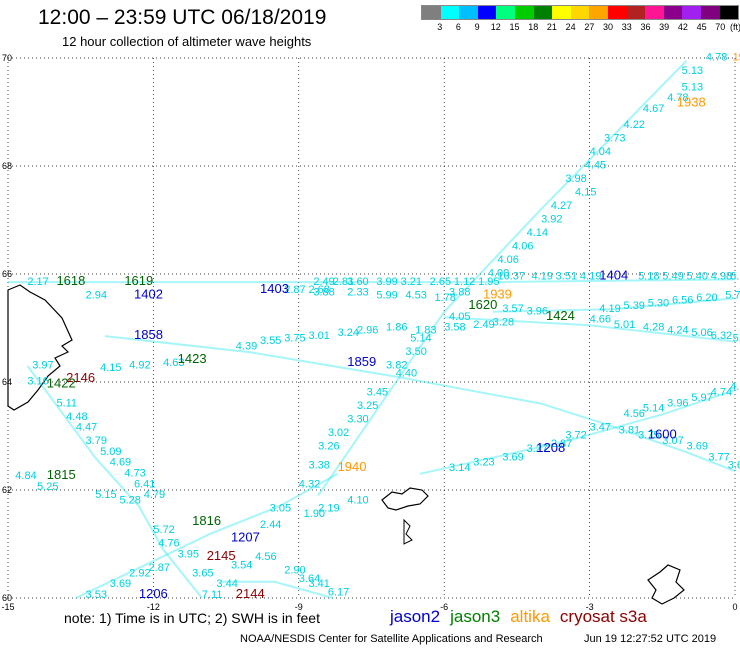  I want to click on wave-height-value: 2.87, so click(159, 568).